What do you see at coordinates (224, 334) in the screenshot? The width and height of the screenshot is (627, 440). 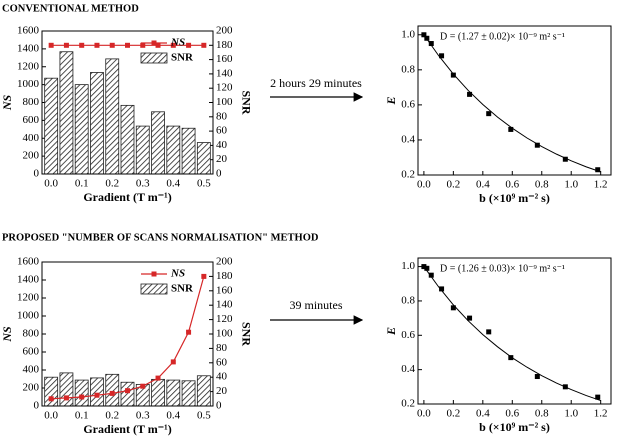 I see `y2-tick-label: 100` at bounding box center [224, 334].